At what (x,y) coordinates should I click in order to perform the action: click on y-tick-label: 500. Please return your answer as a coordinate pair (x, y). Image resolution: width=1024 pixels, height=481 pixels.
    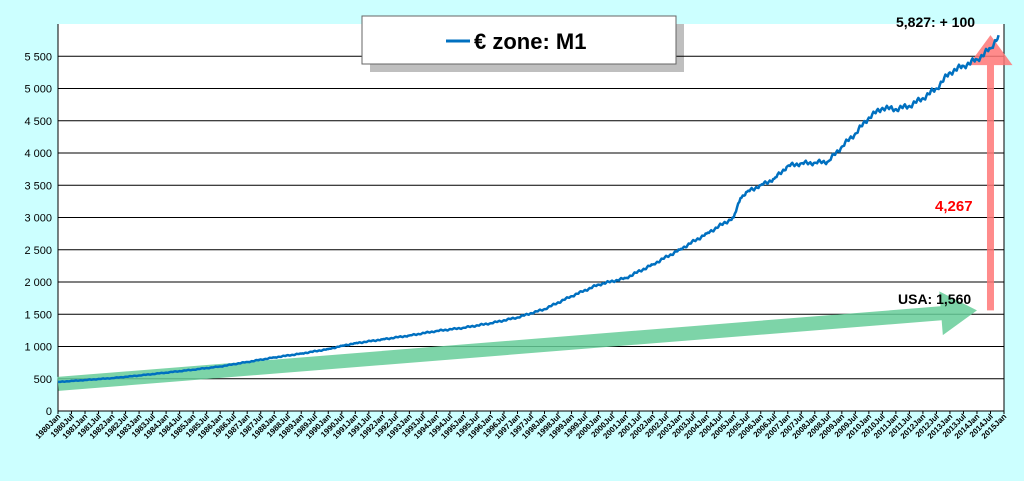
    Looking at the image, I should click on (43, 380).